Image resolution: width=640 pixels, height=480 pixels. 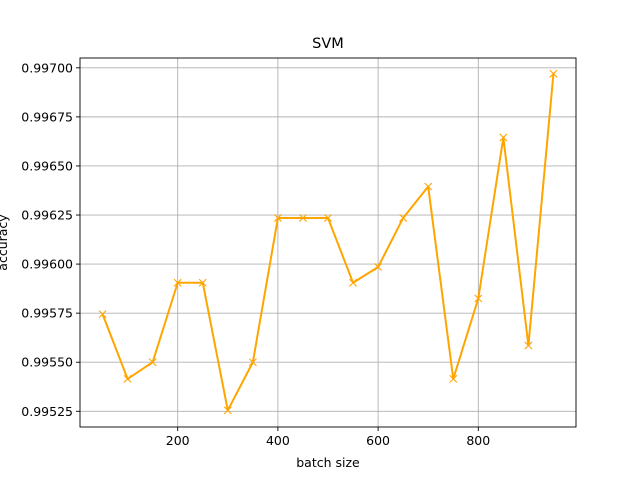 What do you see at coordinates (47, 165) in the screenshot?
I see `y-tick-label: 0.99650` at bounding box center [47, 165].